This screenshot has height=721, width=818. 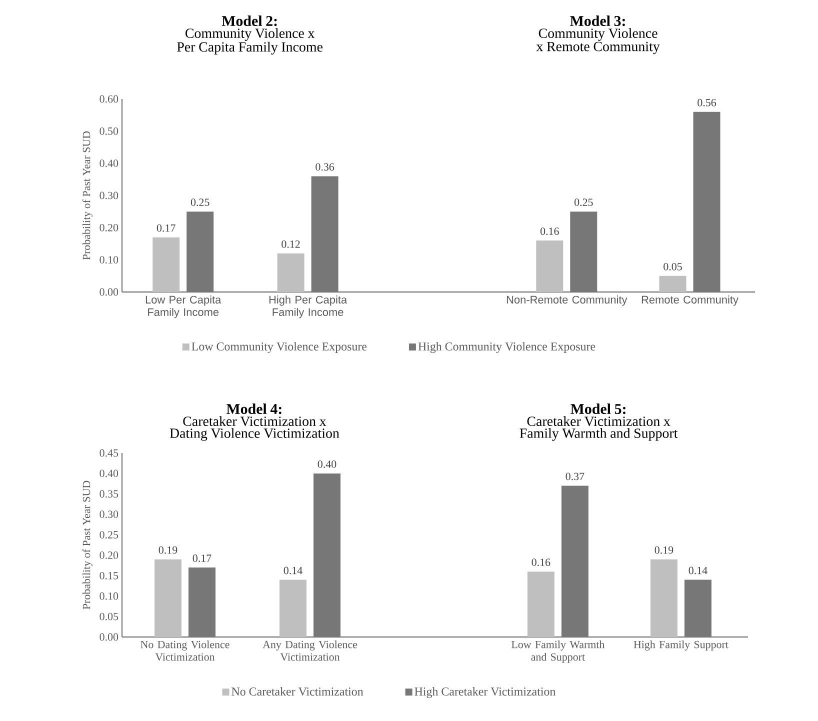 What do you see at coordinates (310, 650) in the screenshot?
I see `x-tick-label: Any Dating Violence Victimization` at bounding box center [310, 650].